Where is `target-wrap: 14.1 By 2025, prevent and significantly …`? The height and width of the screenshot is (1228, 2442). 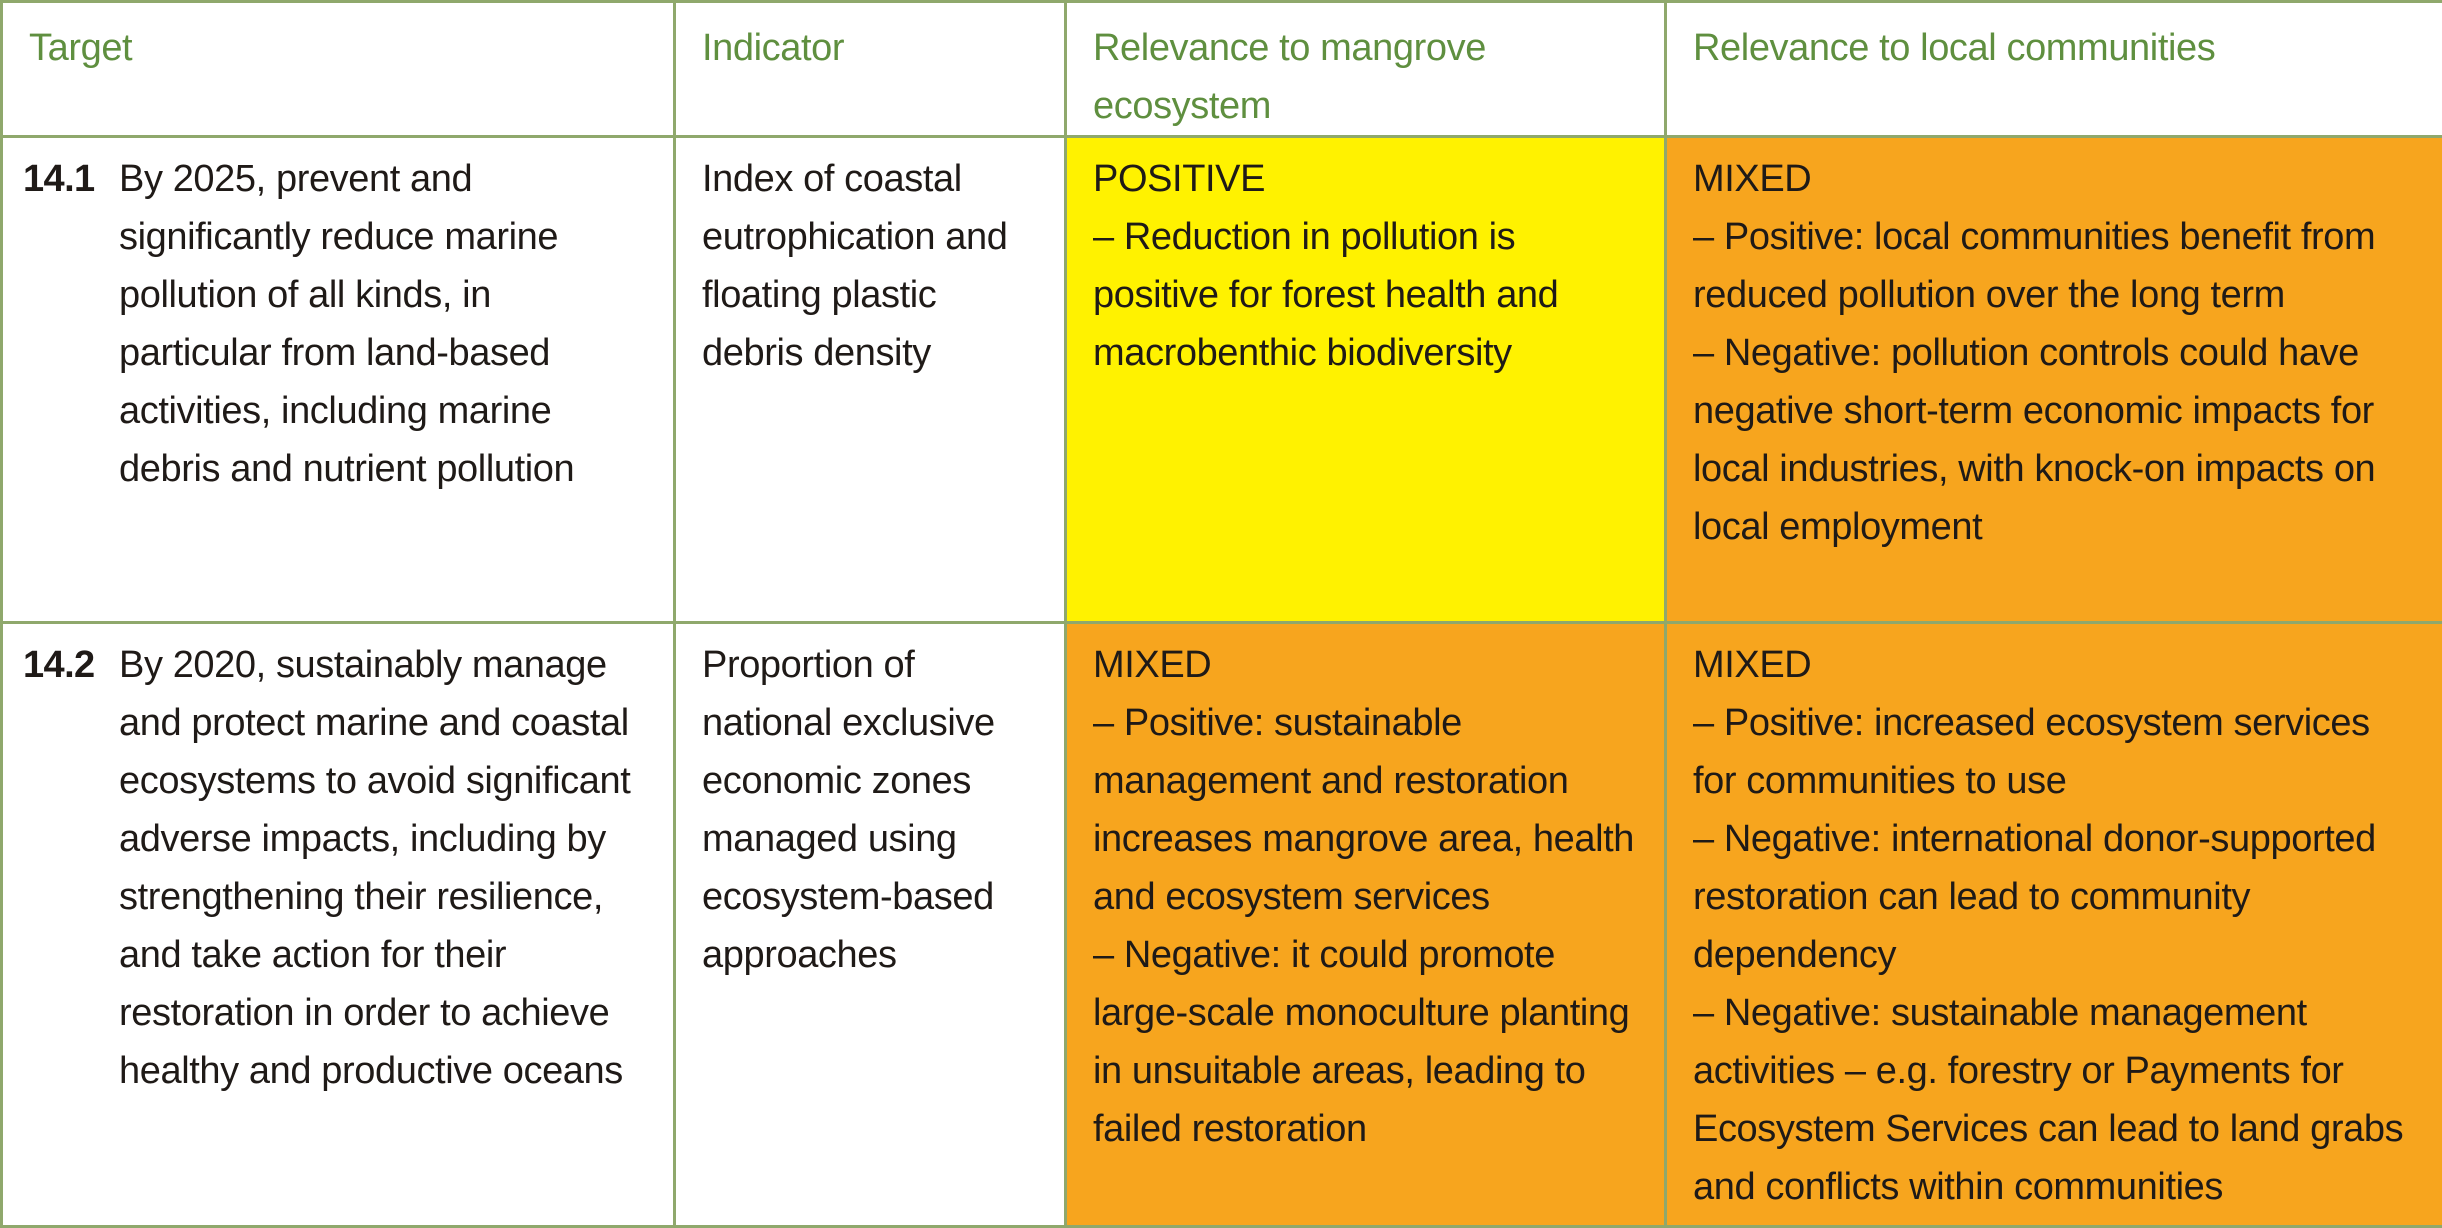 target-wrap: 14.1 By 2025, prevent and significantly … is located at coordinates (339, 324).